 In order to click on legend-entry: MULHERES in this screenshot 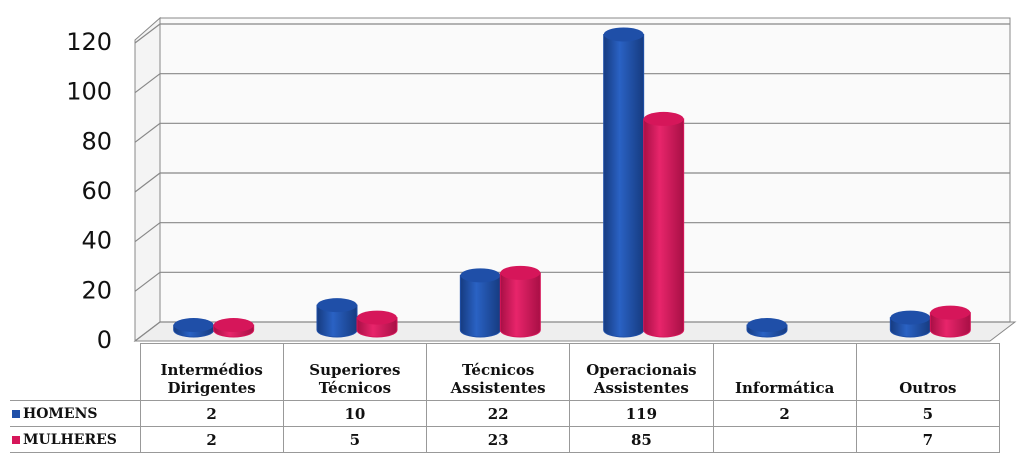, I will do `click(75, 439)`.